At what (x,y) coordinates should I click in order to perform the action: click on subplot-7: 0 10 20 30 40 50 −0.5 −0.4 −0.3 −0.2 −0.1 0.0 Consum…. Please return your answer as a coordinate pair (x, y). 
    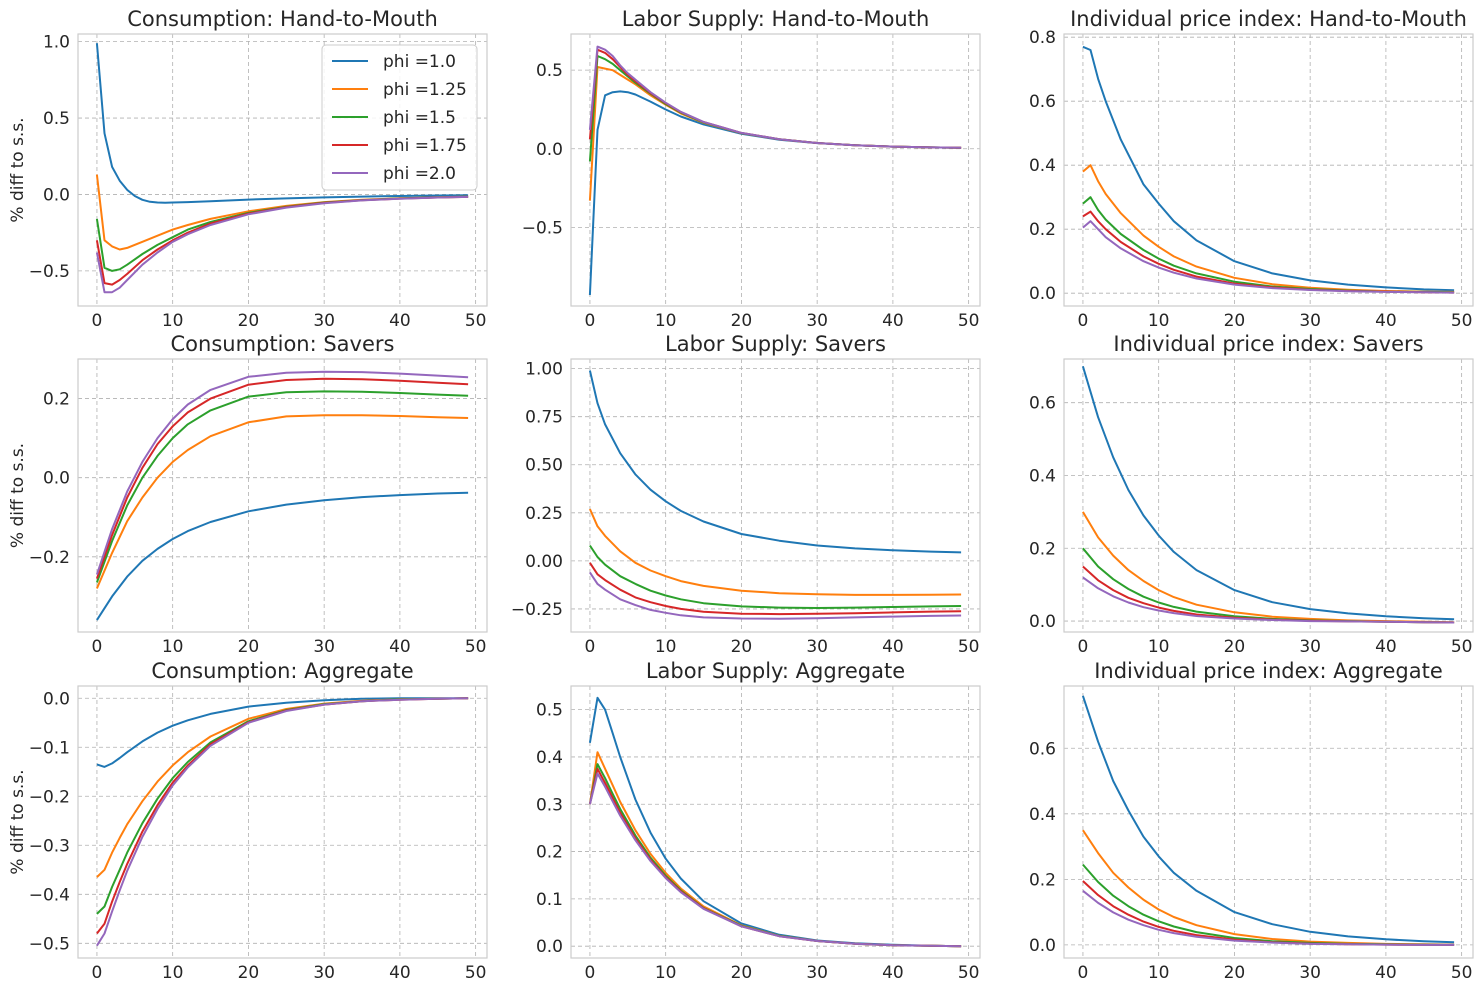
    Looking at the image, I should click on (248, 821).